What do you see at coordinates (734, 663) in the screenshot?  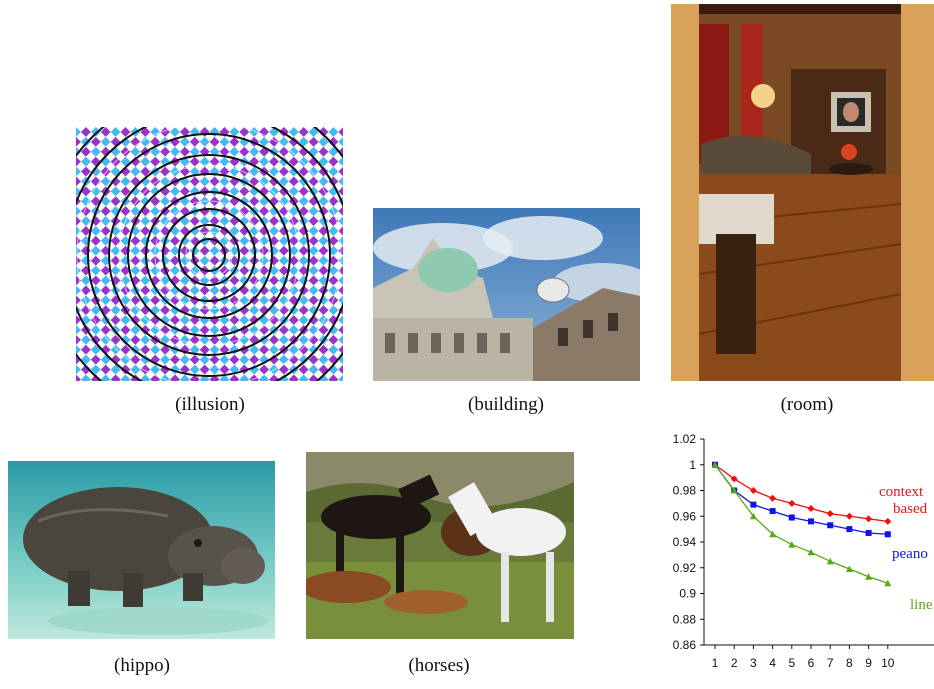 I see `x-tick-label: 2` at bounding box center [734, 663].